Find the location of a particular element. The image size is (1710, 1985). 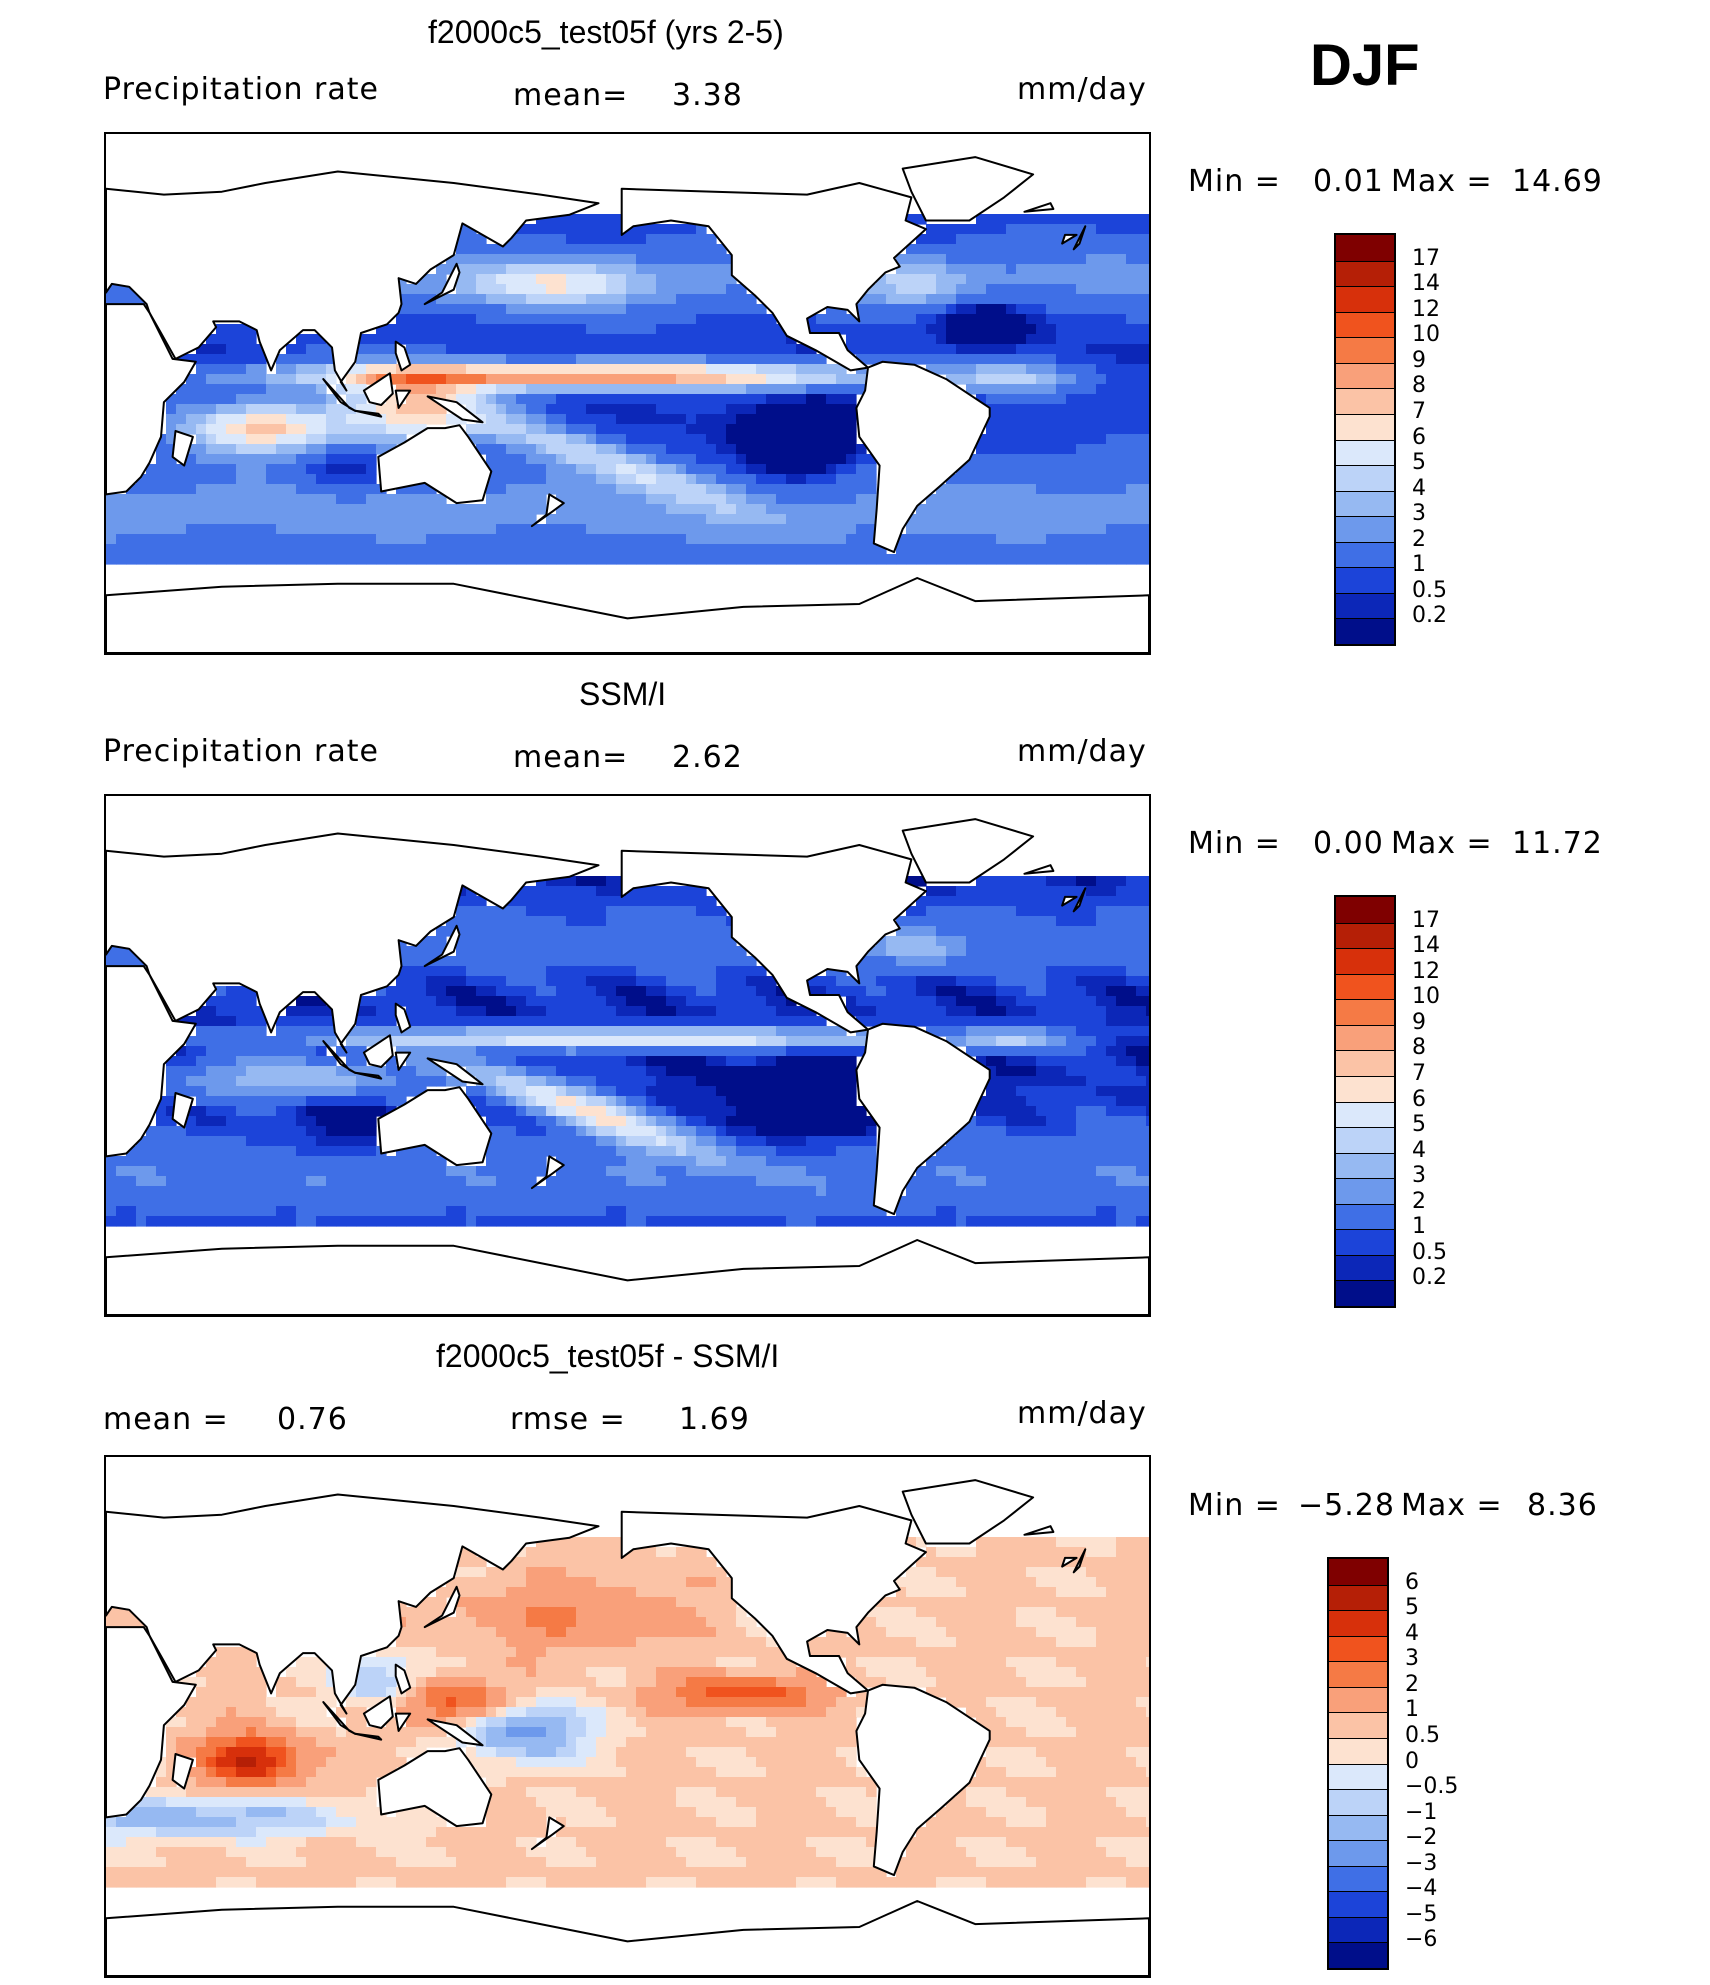

colorbar-level-label: −6 is located at coordinates (1421, 1940).